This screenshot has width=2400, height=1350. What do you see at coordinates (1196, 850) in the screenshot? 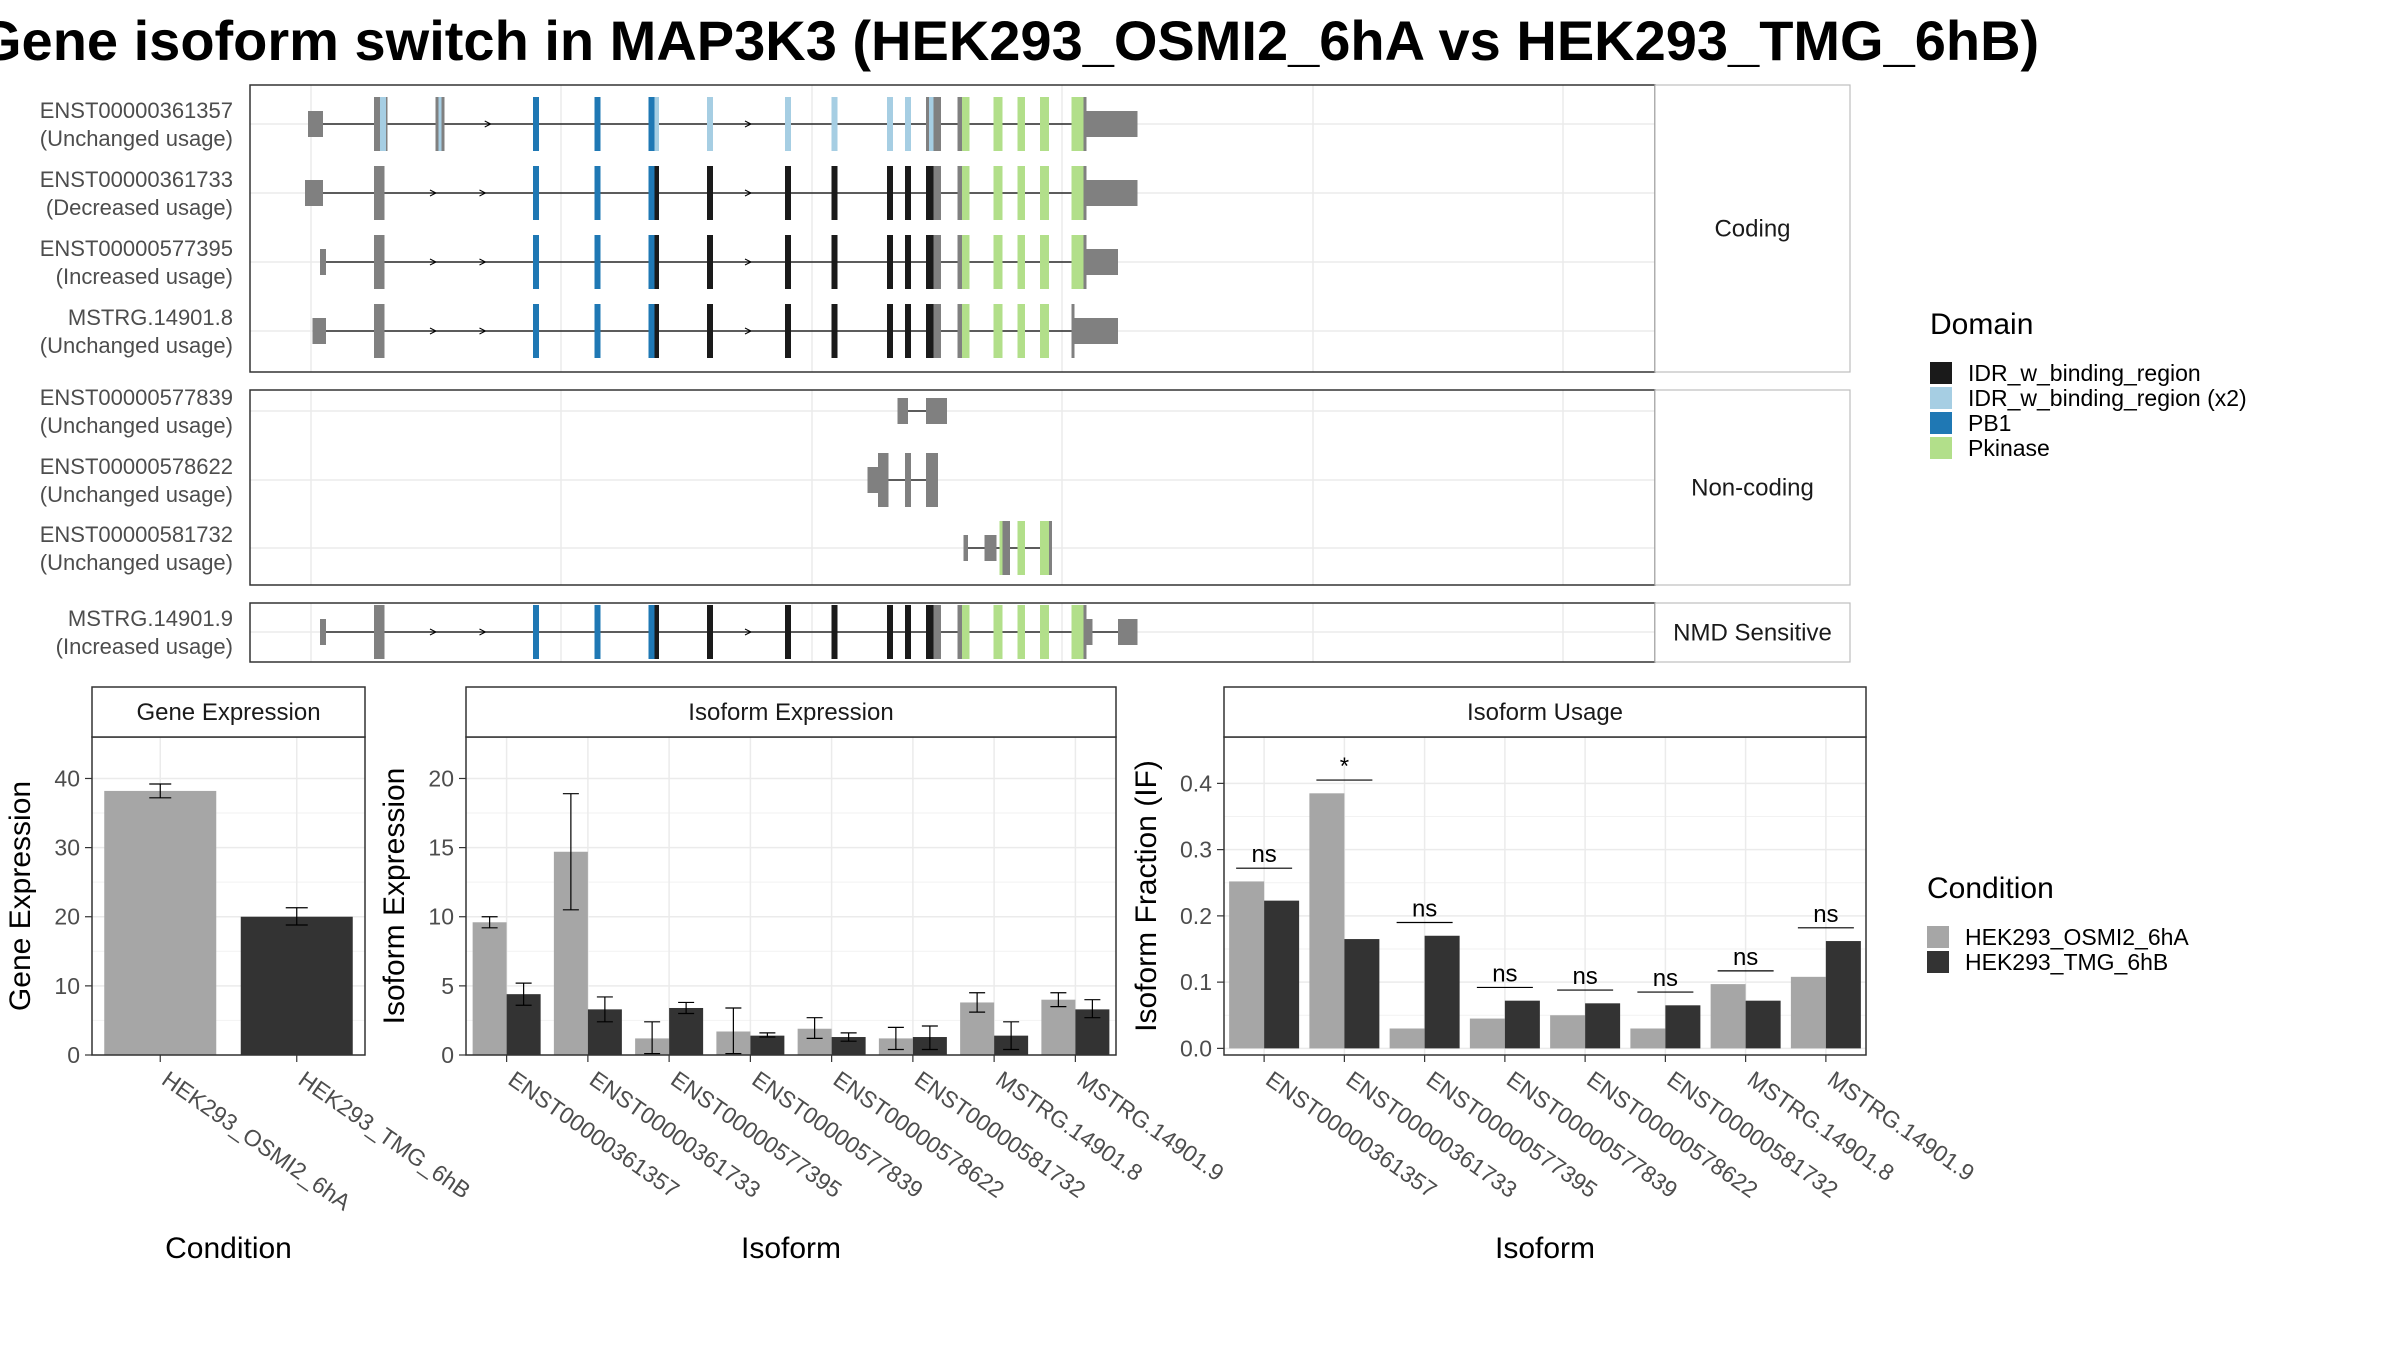
I see `y-tick-label: 0.3` at bounding box center [1196, 850].